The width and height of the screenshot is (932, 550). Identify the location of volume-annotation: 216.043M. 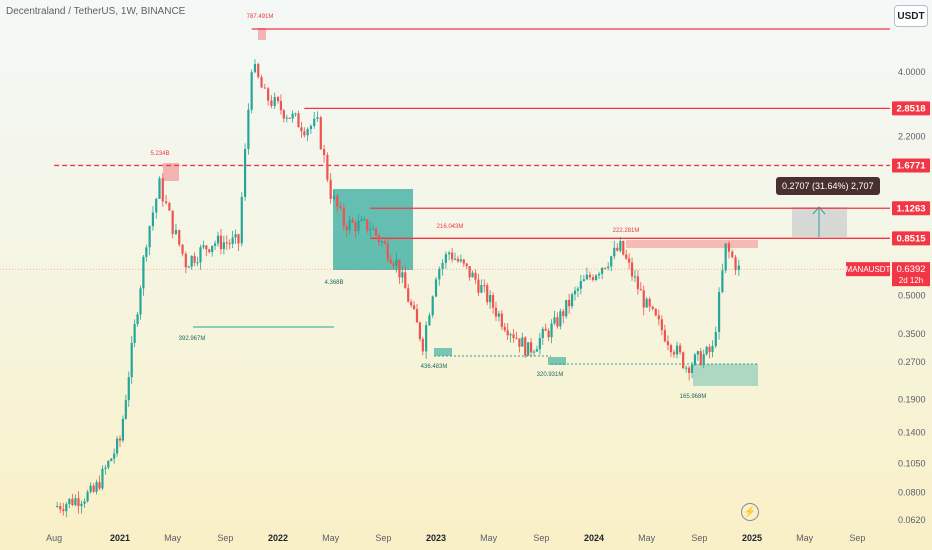
(450, 227).